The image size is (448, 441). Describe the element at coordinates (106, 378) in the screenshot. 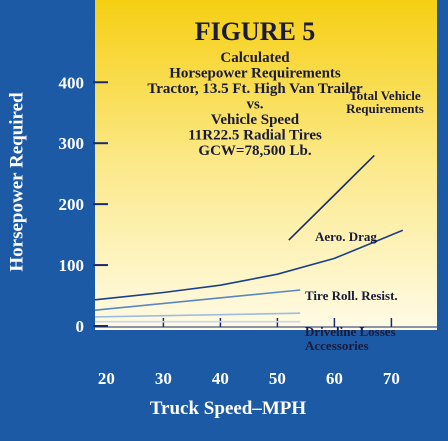

I see `x-tick-label: 20` at that location.